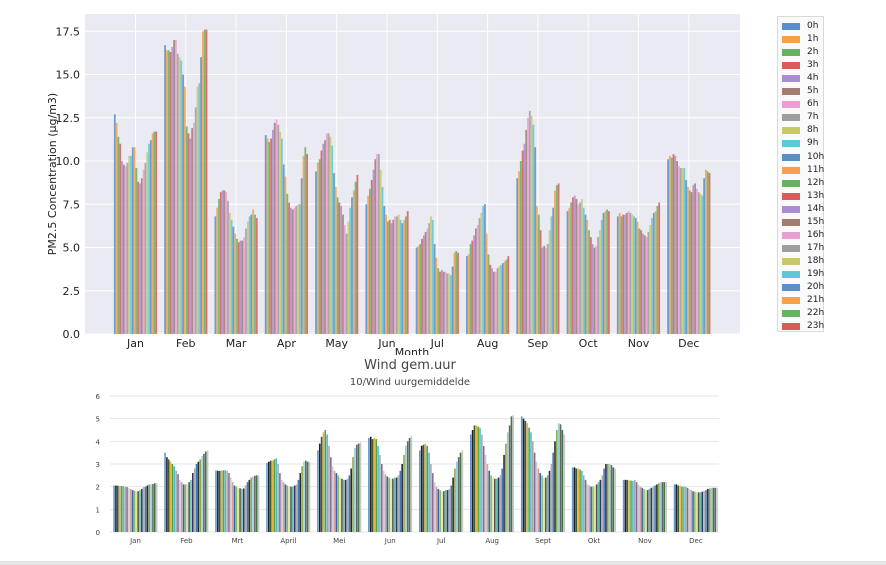 The image size is (886, 565). I want to click on legend-item: 12h, so click(801, 184).